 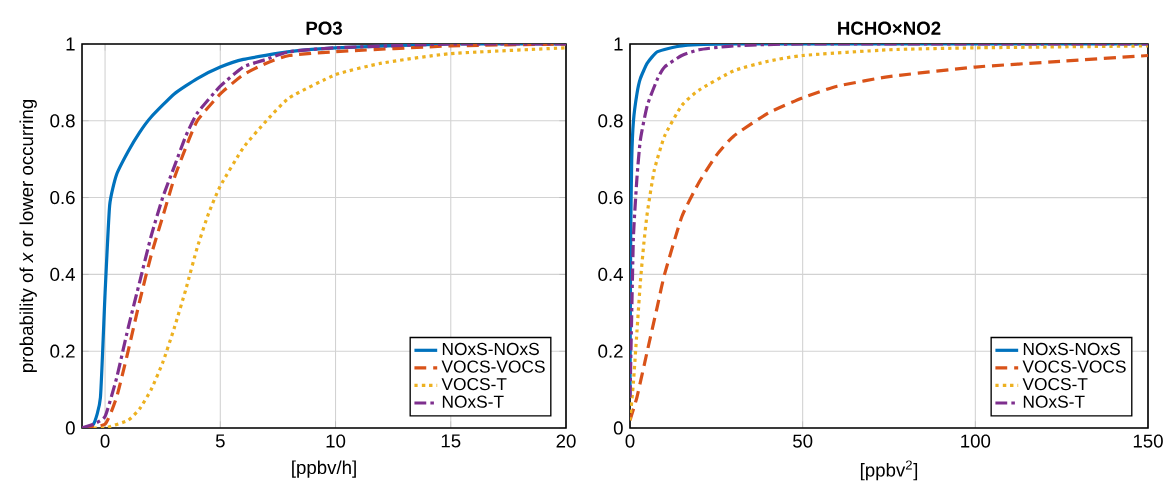 I want to click on x-tick-label: 5, so click(x=220, y=441).